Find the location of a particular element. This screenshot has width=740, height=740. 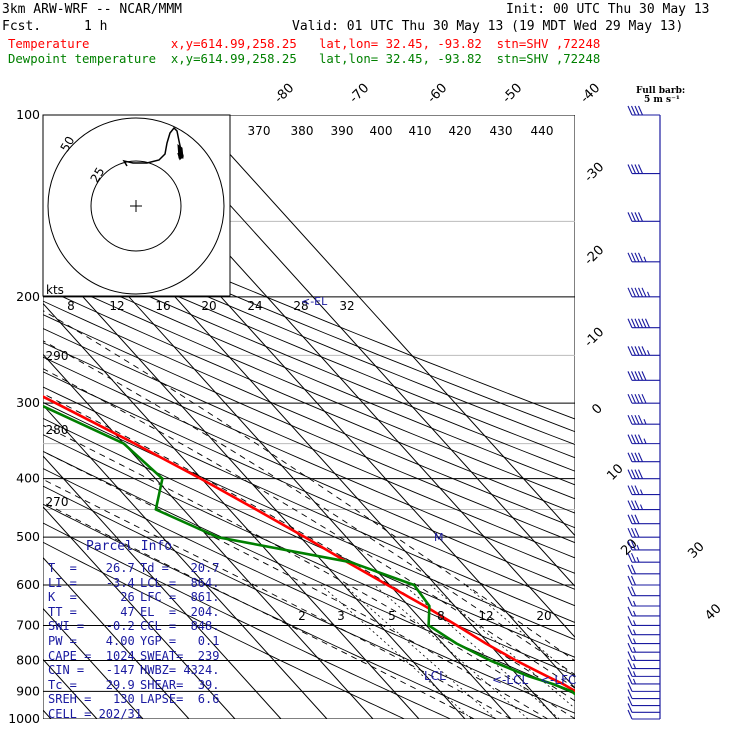

isotherm-label: -30 is located at coordinates (595, 173).